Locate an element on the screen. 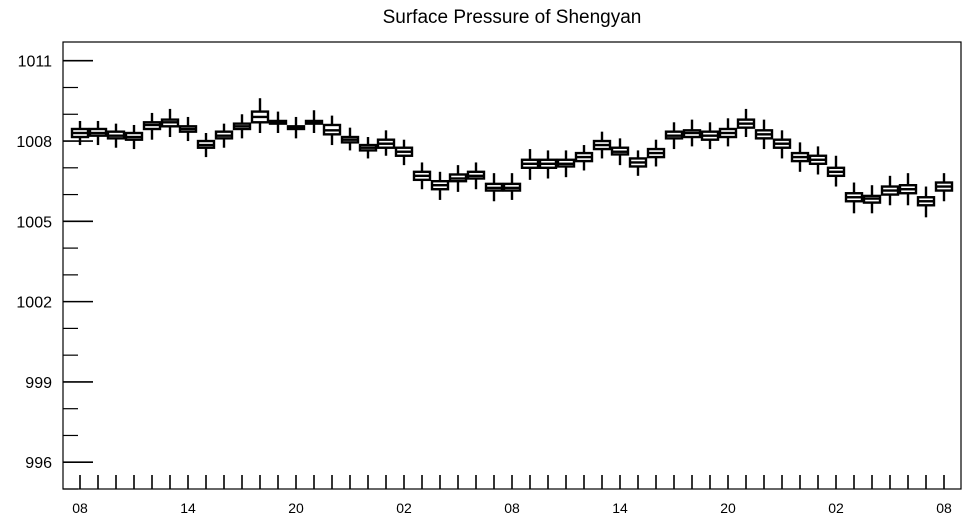 The width and height of the screenshot is (968, 520). x-axis: 08 14 20 02 08 14 20 02 08 is located at coordinates (512, 495).